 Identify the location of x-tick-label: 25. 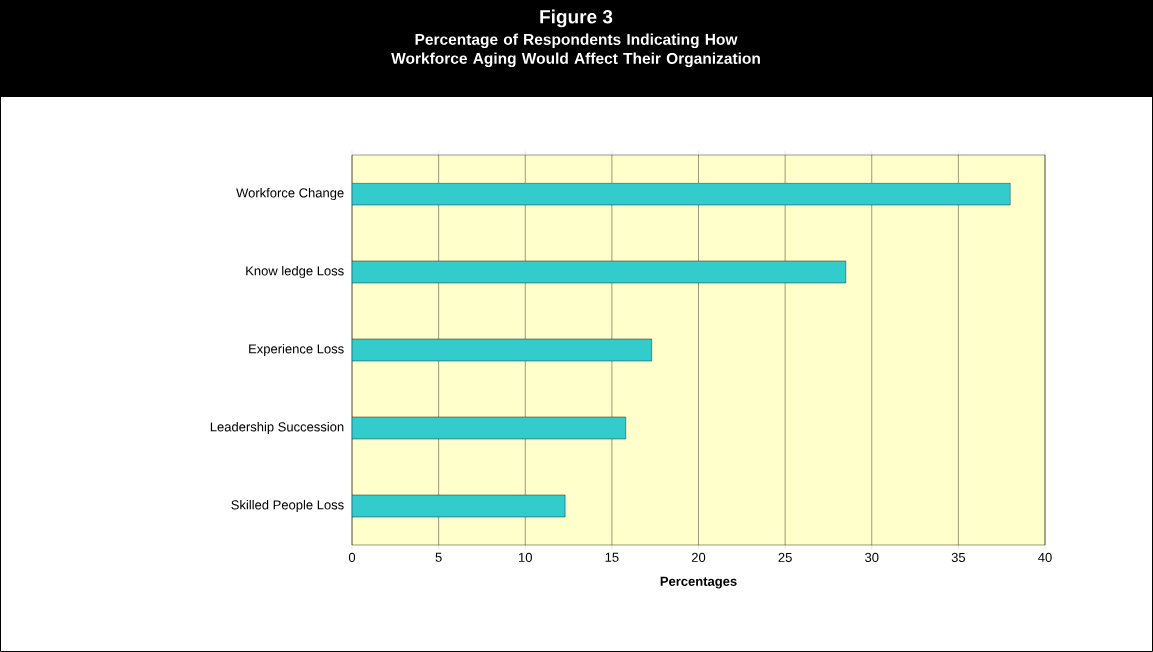
(785, 557).